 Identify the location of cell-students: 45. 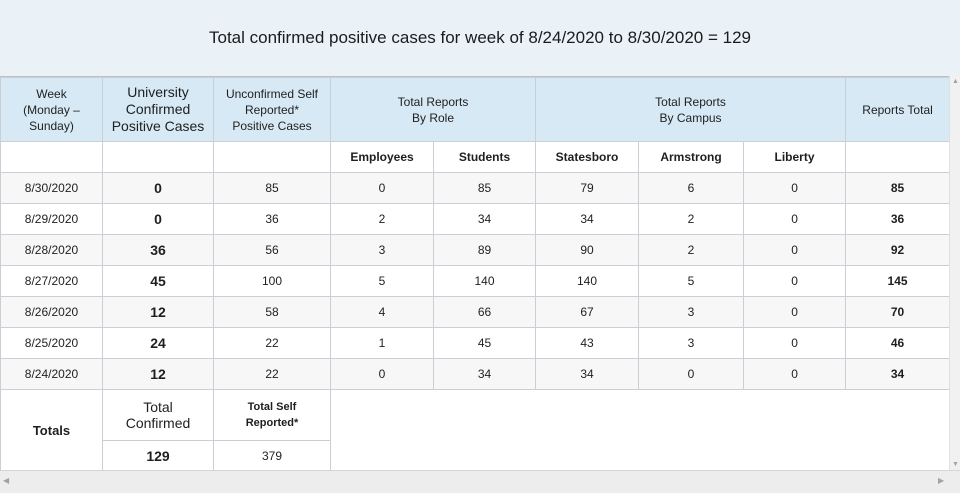
(484, 343).